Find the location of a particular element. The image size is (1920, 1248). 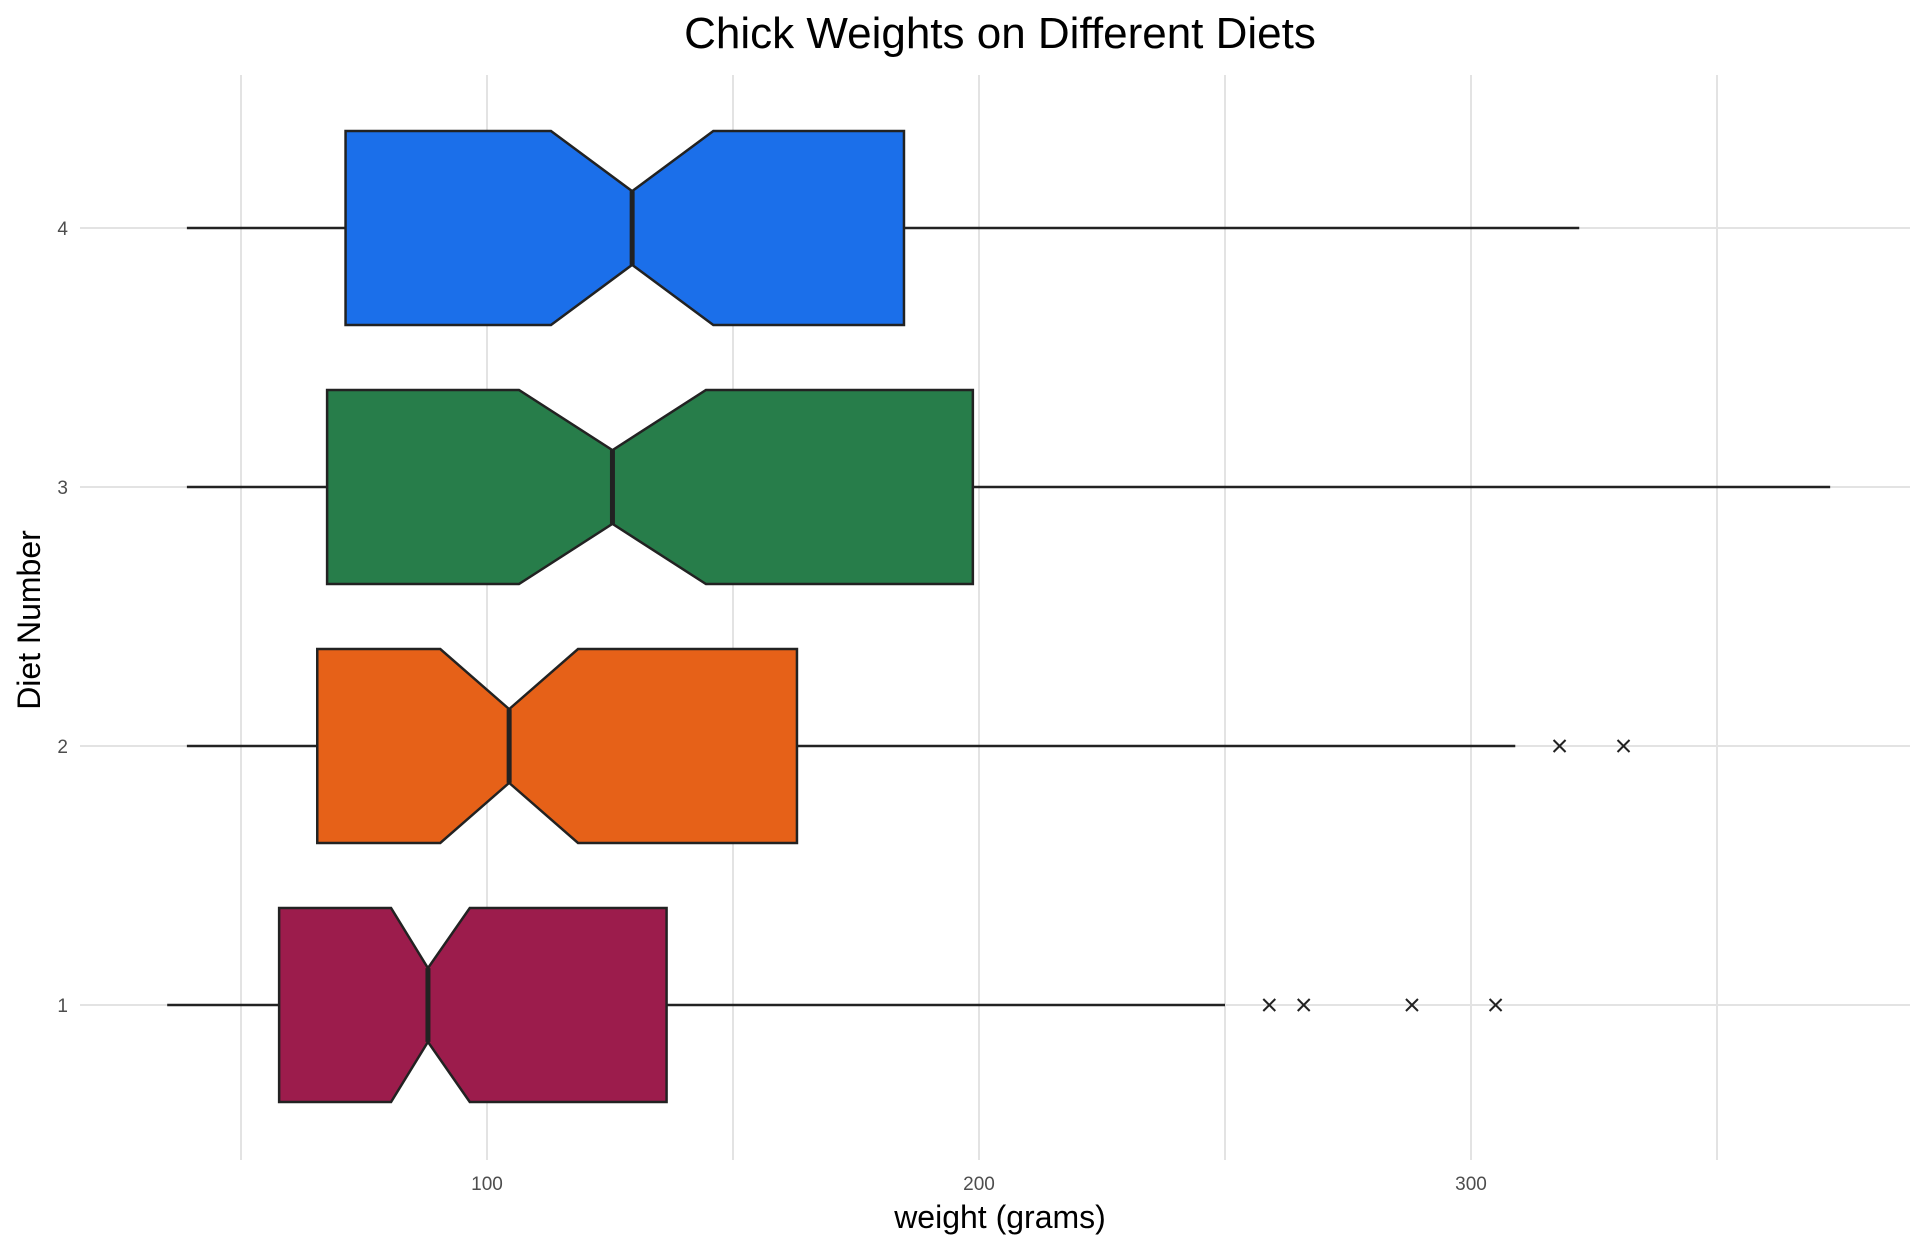

y-tick-label: 3 is located at coordinates (62, 488).